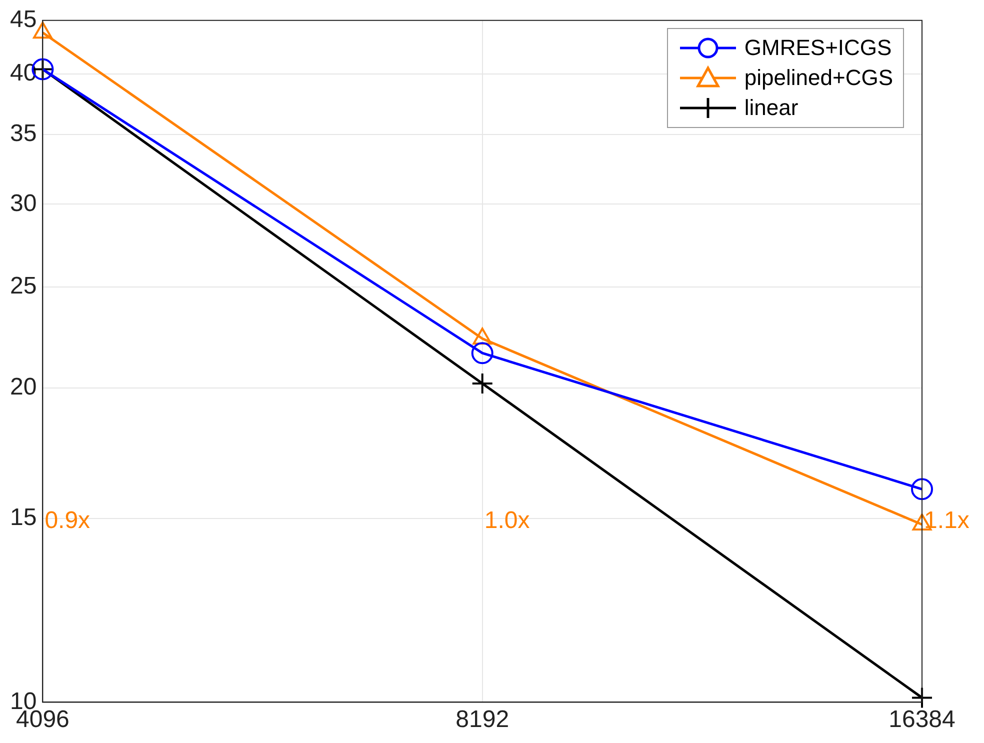 This screenshot has width=984, height=743. Describe the element at coordinates (771, 108) in the screenshot. I see `legend-label: linear` at that location.